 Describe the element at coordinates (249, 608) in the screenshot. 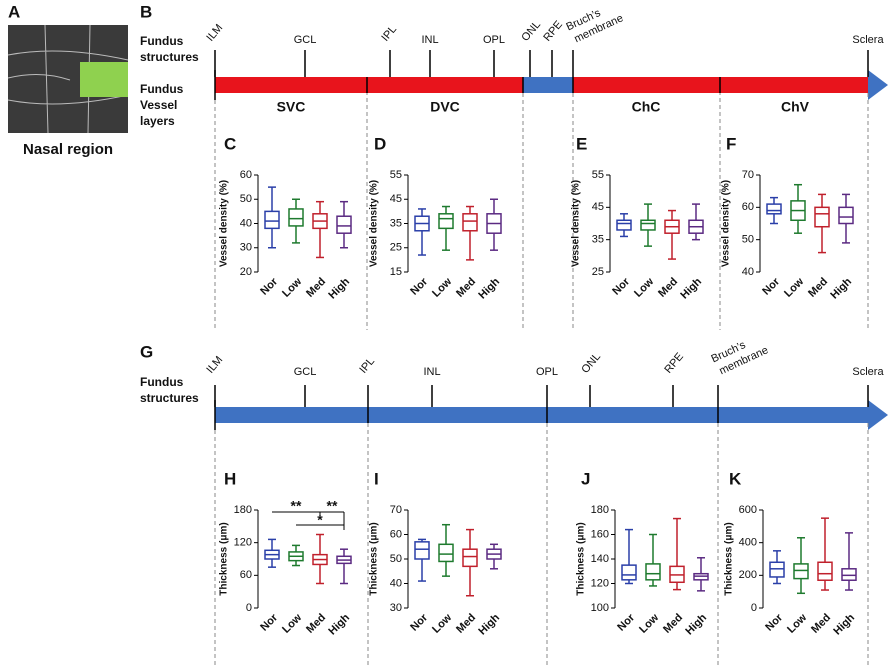

I see `y-tick-label: 0` at that location.